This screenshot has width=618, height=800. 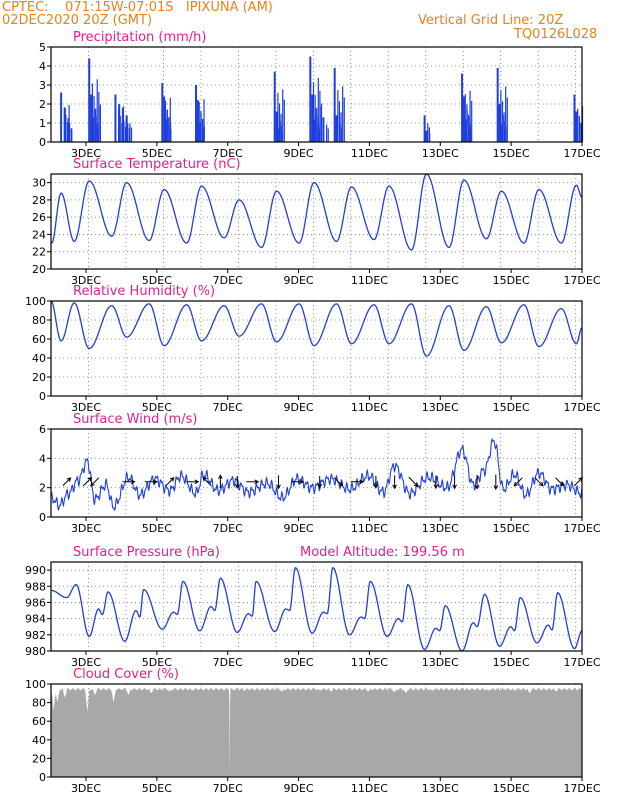 I want to click on panel5-ytick-label-2: 40, so click(x=39, y=740).